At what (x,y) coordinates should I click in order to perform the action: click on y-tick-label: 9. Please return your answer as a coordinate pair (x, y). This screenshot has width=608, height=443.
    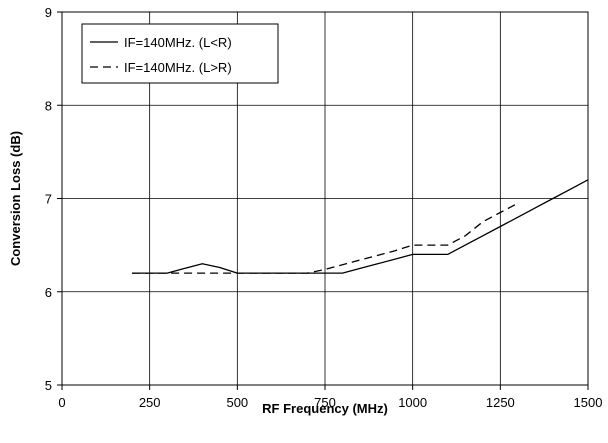
    Looking at the image, I should click on (48, 12).